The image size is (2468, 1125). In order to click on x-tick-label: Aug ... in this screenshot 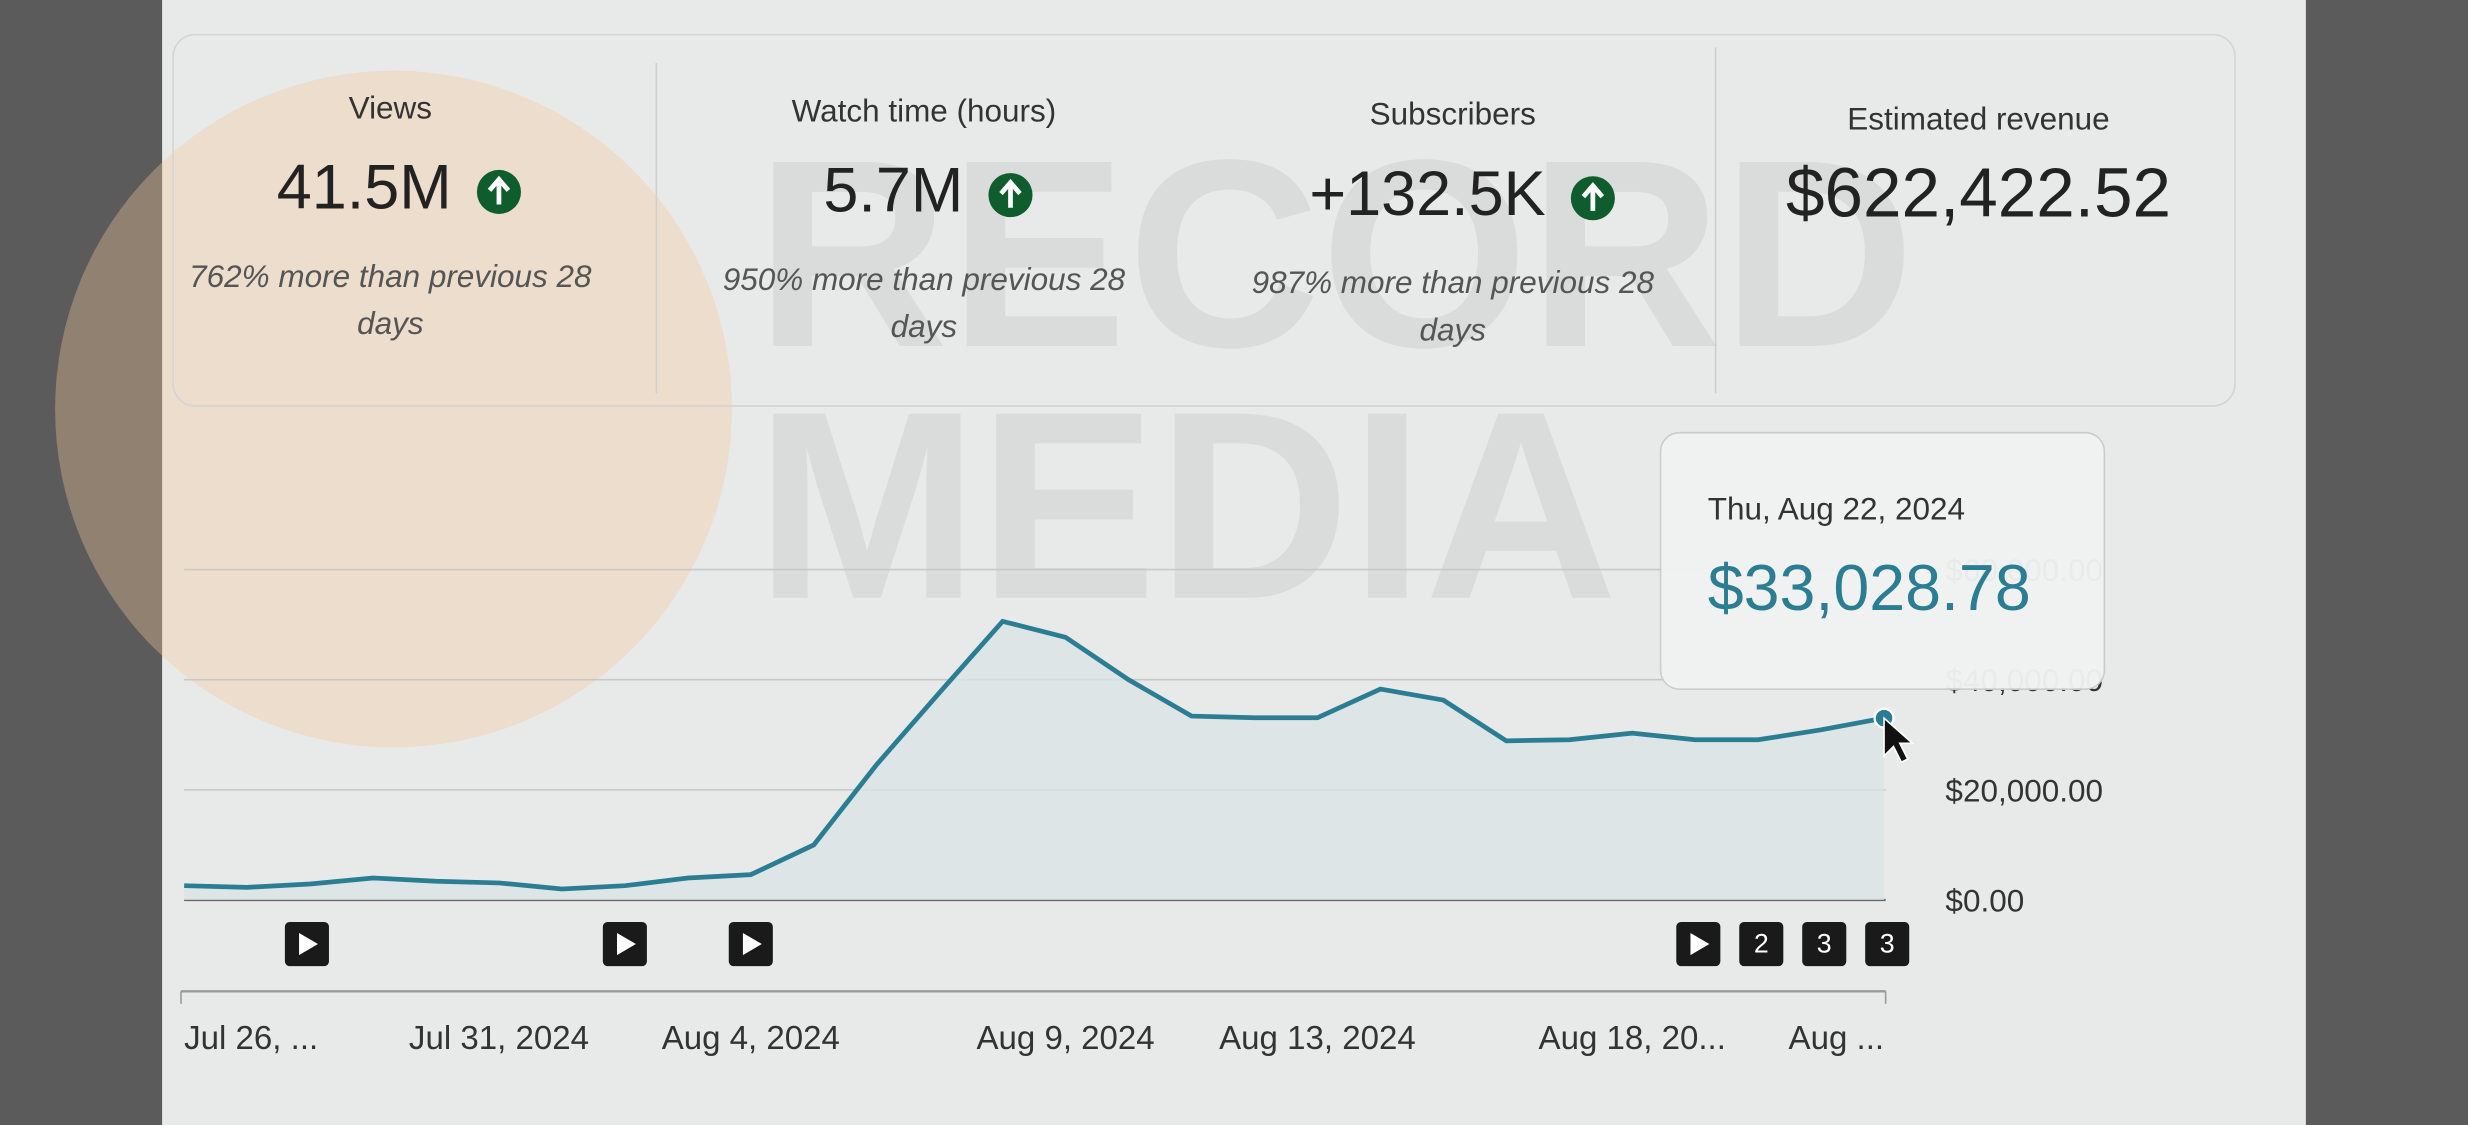, I will do `click(1837, 1038)`.